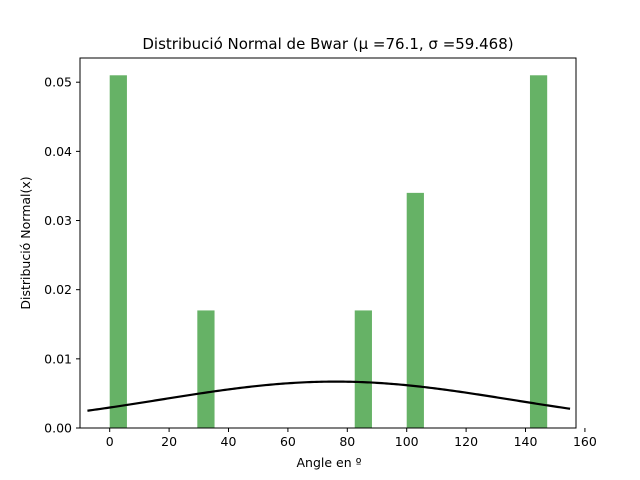  I want to click on y-tick-label: 0.02, so click(58, 289).